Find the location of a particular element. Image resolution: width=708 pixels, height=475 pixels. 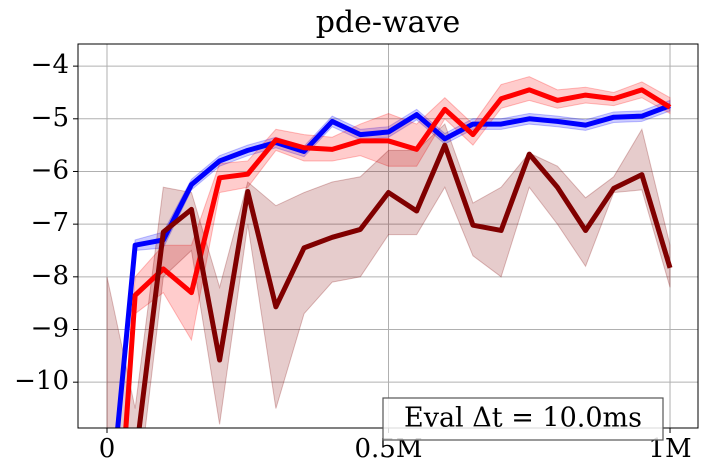

chart-title: pde-wave is located at coordinates (388, 22).